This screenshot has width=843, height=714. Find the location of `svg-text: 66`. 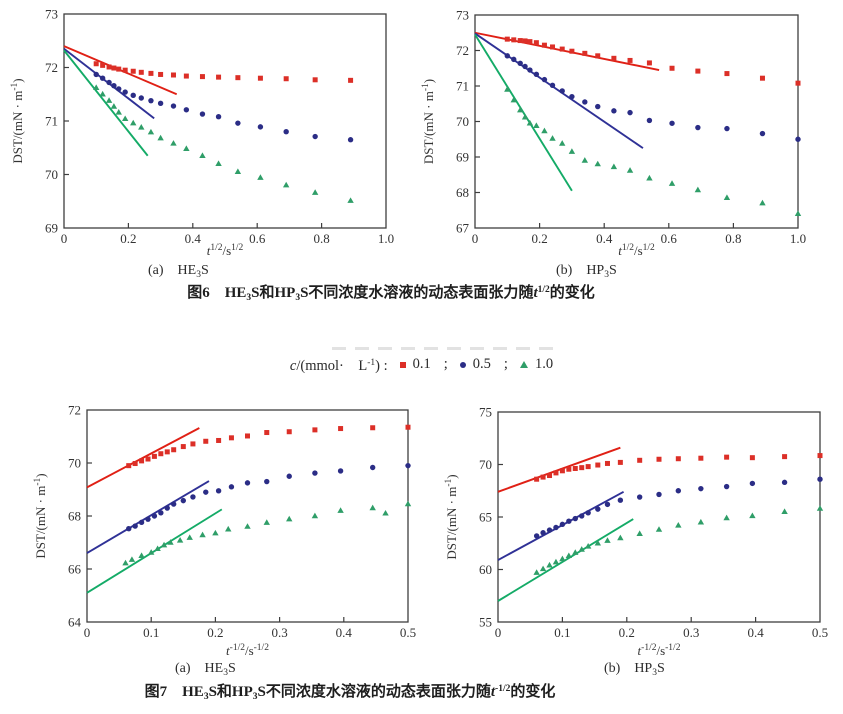

svg-text: 66 is located at coordinates (75, 569).